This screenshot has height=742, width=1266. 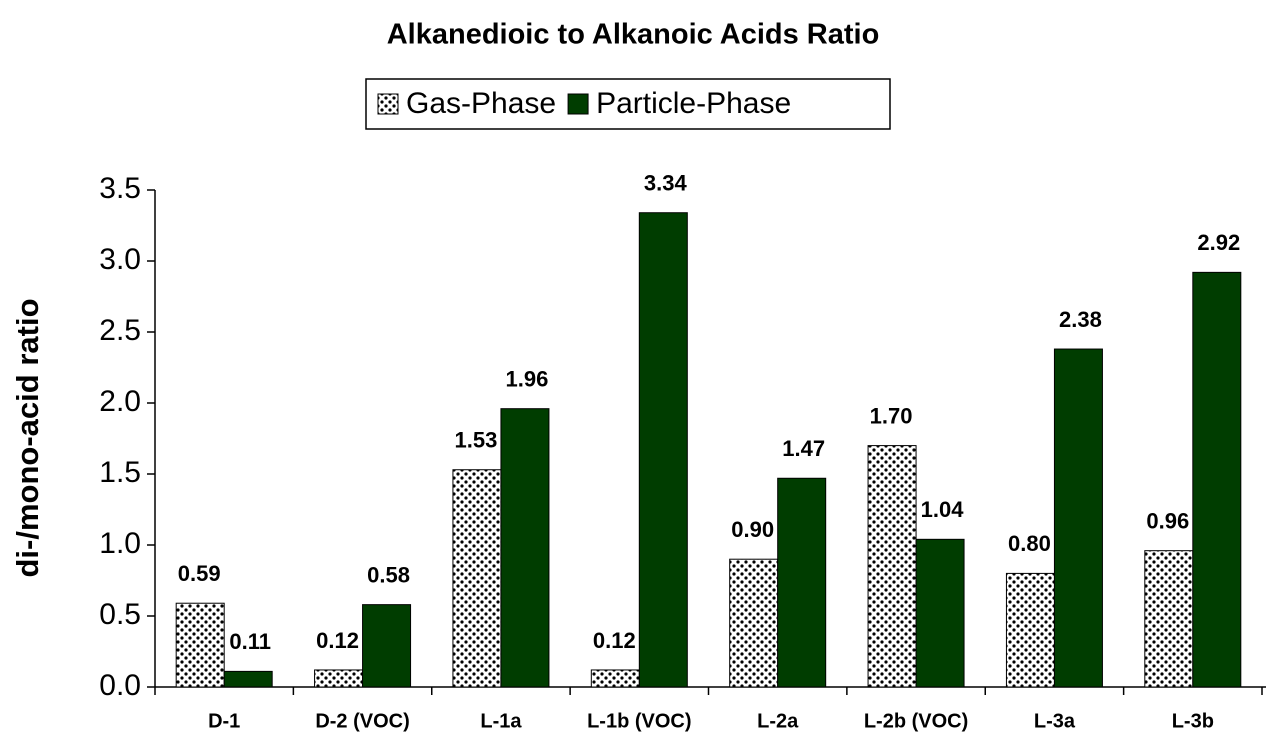 What do you see at coordinates (362, 721) in the screenshot?
I see `x-tick-label: D-2 (VOC)` at bounding box center [362, 721].